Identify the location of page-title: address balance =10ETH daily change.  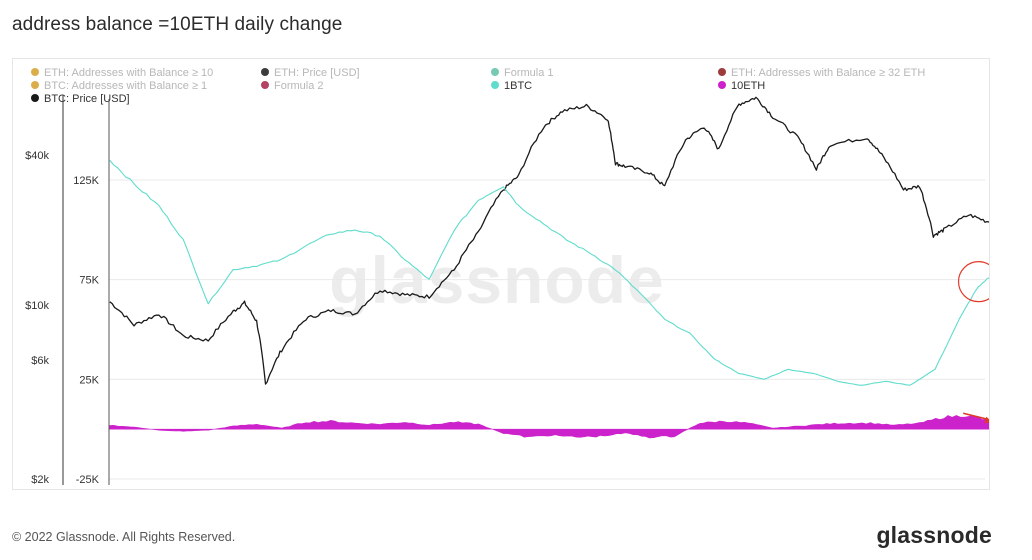
(177, 24).